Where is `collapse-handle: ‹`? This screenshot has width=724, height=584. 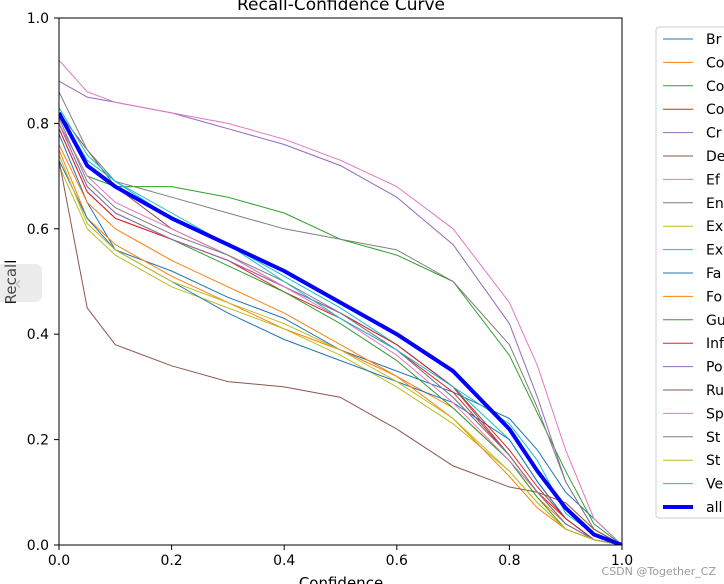
collapse-handle: ‹ is located at coordinates (21, 283).